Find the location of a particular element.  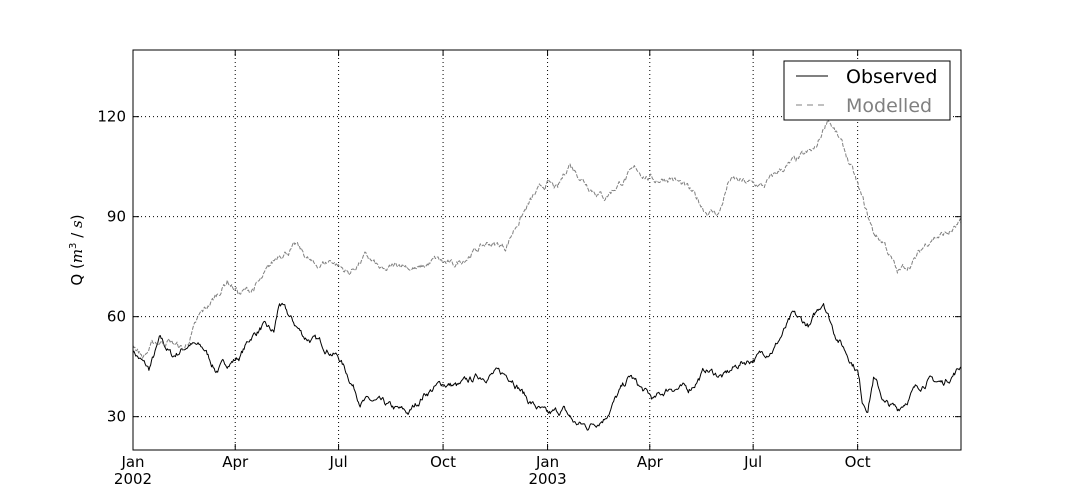

legend-label-modelled: Modelled is located at coordinates (889, 106).